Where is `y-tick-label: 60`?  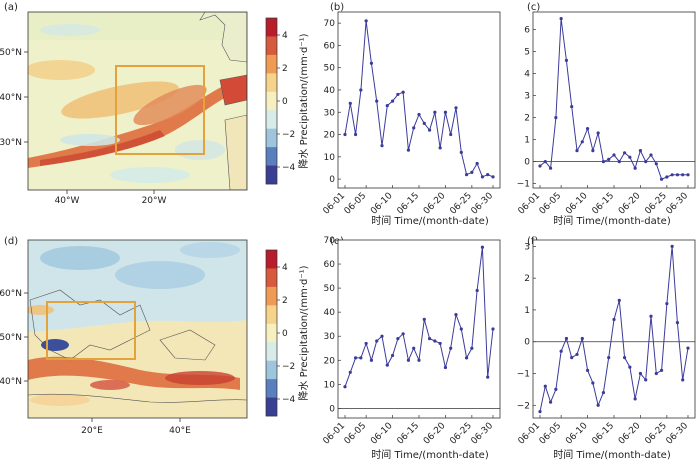 y-tick-label: 60 is located at coordinates (330, 265).